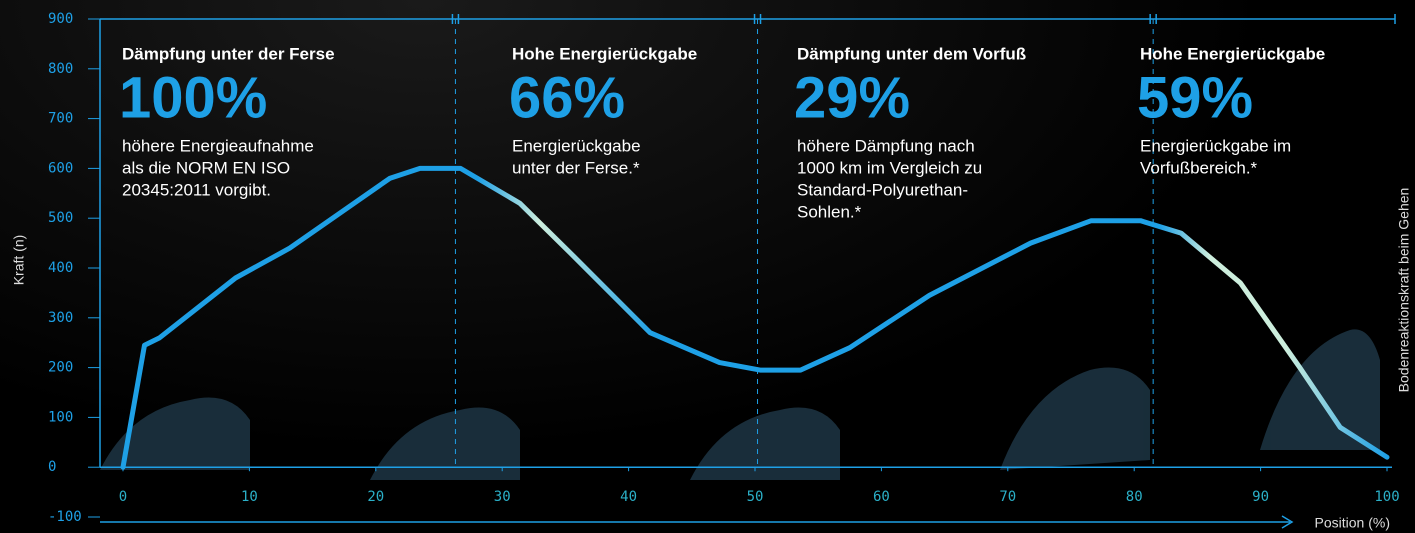 The image size is (1415, 533). What do you see at coordinates (881, 497) in the screenshot?
I see `x-tick-label: 60` at bounding box center [881, 497].